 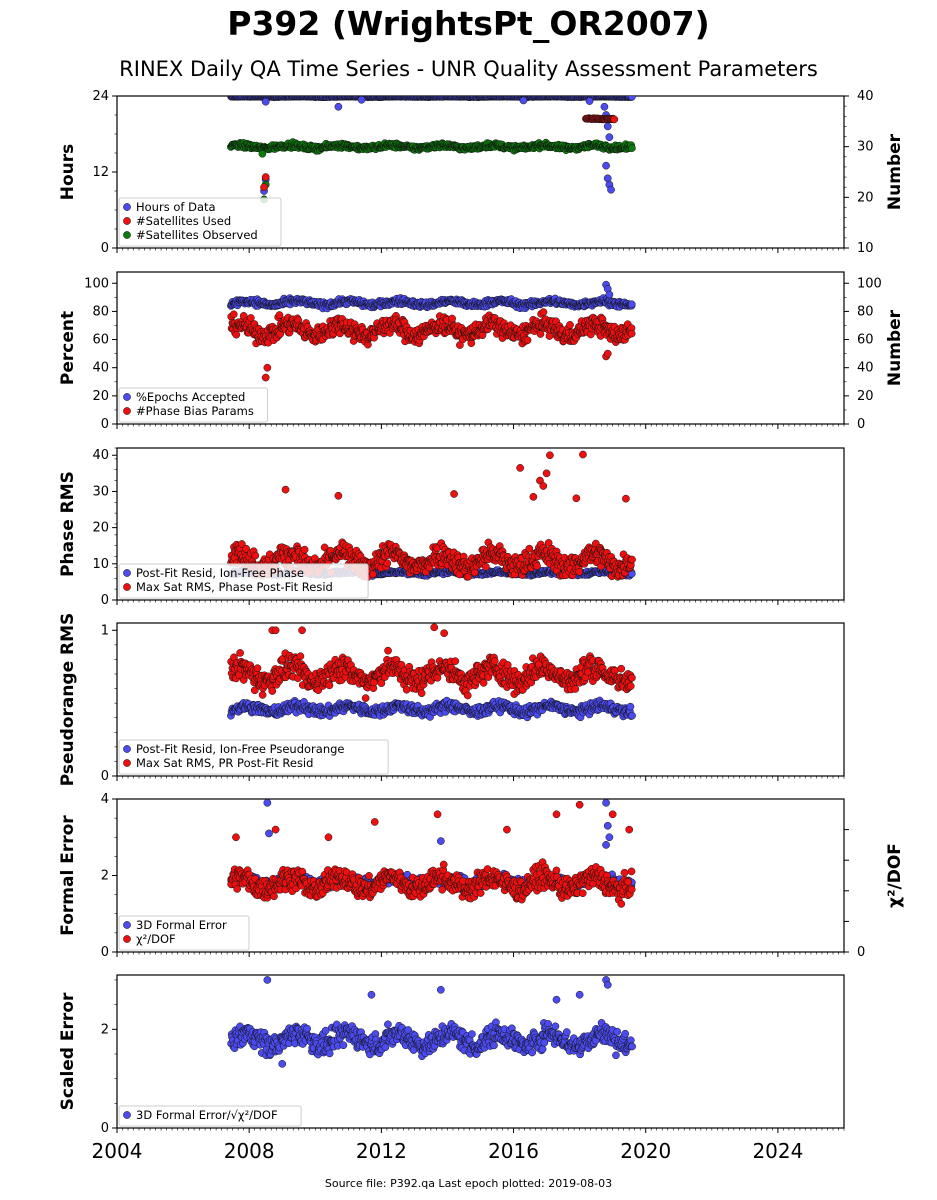 I want to click on y2-tick-label: 80, so click(x=865, y=311).